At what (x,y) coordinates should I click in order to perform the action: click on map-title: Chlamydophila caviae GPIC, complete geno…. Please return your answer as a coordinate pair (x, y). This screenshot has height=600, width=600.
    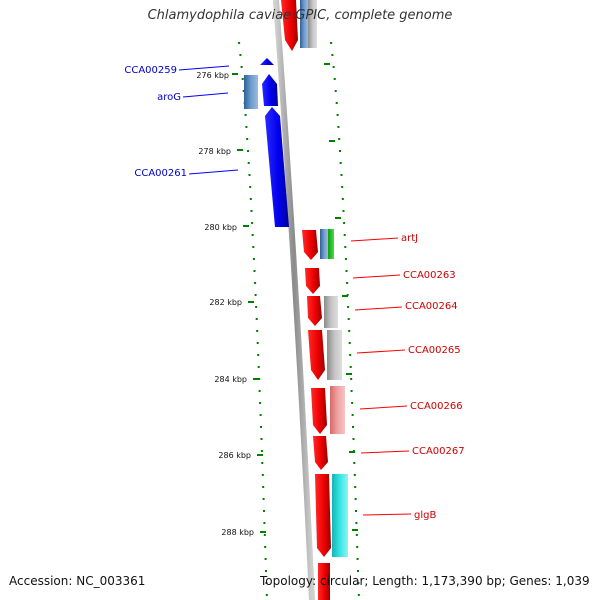
    Looking at the image, I should click on (300, 15).